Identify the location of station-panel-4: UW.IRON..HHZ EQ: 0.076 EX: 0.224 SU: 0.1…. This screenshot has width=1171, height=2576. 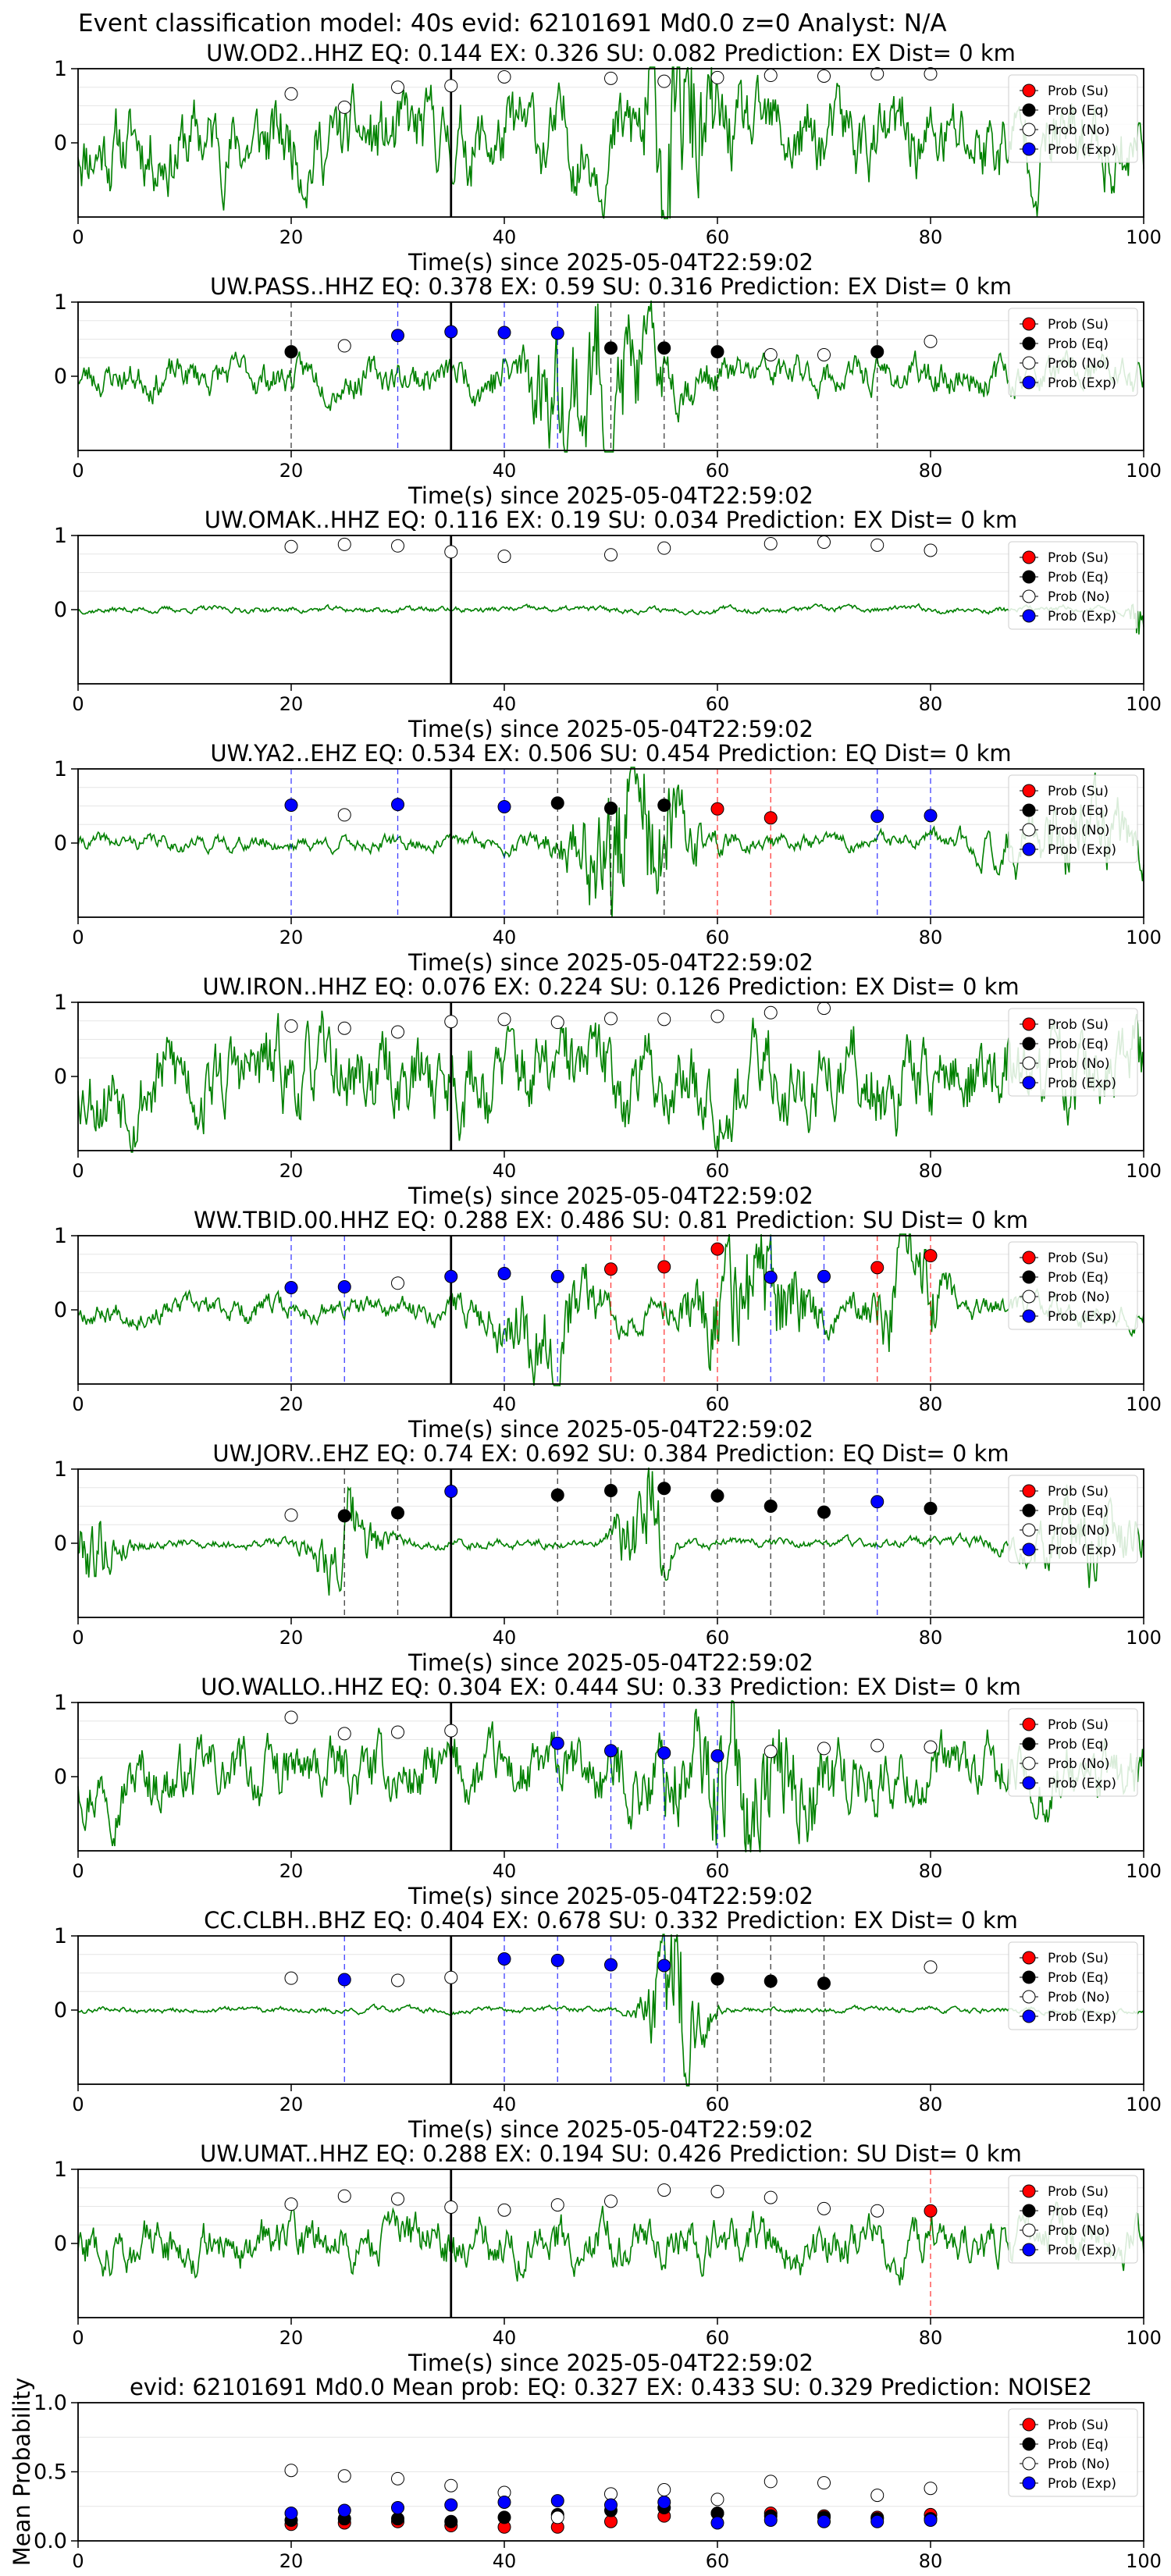
(608, 1091).